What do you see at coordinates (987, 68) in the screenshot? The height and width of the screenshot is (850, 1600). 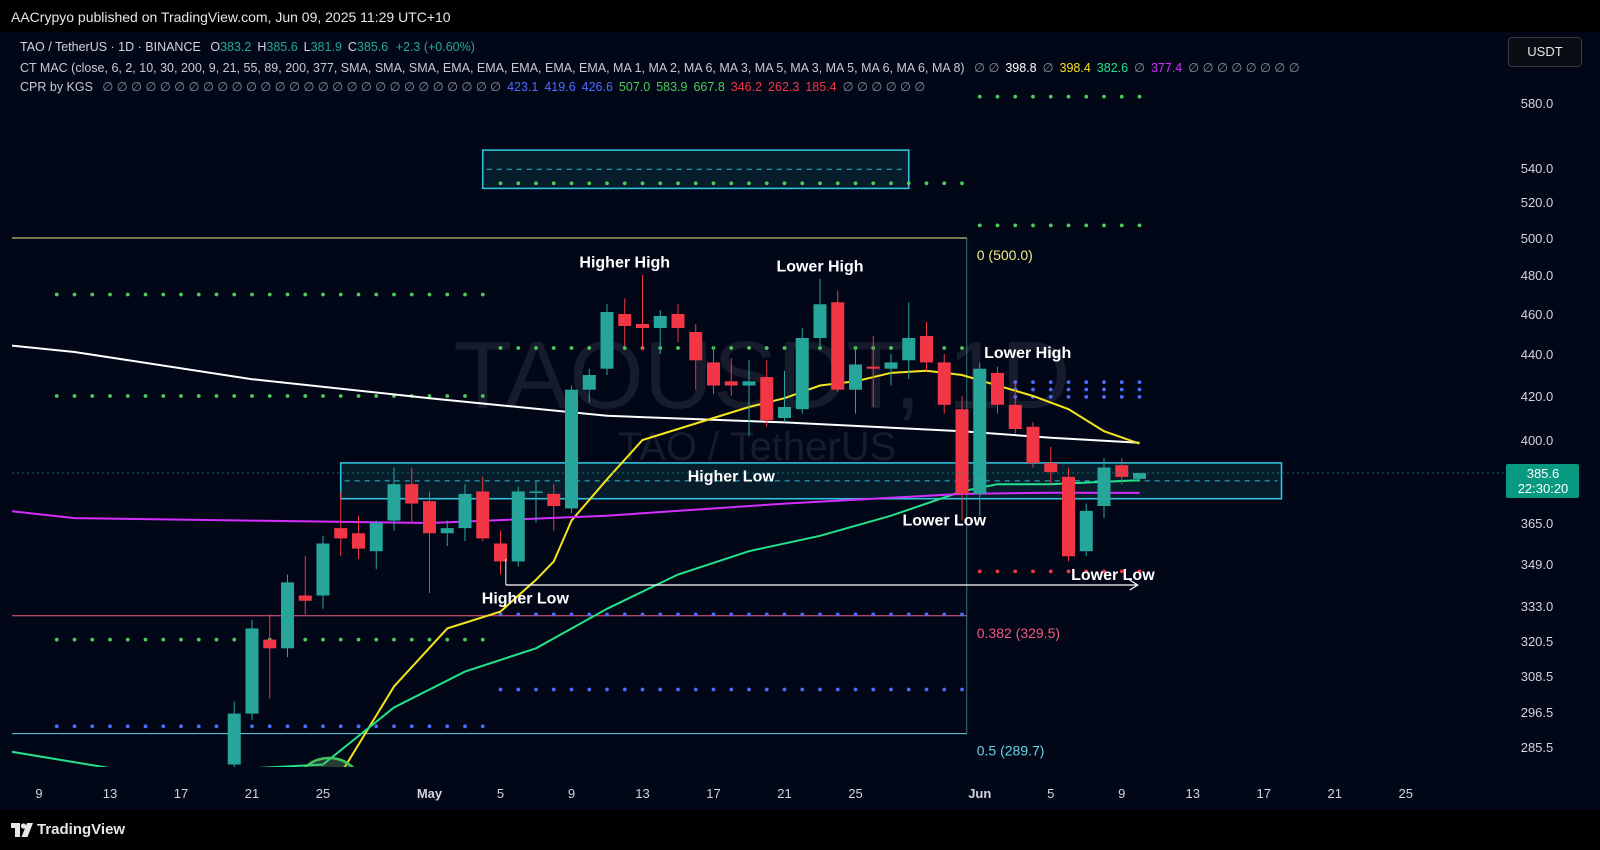 I see `mac-value: ∅ ∅` at bounding box center [987, 68].